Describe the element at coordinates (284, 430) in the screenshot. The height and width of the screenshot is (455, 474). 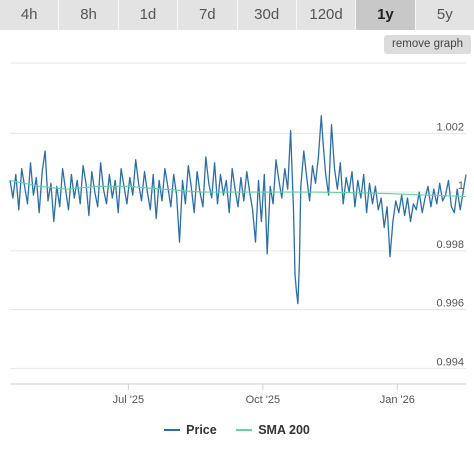
I see `legend-label-sma: SMA 200` at that location.